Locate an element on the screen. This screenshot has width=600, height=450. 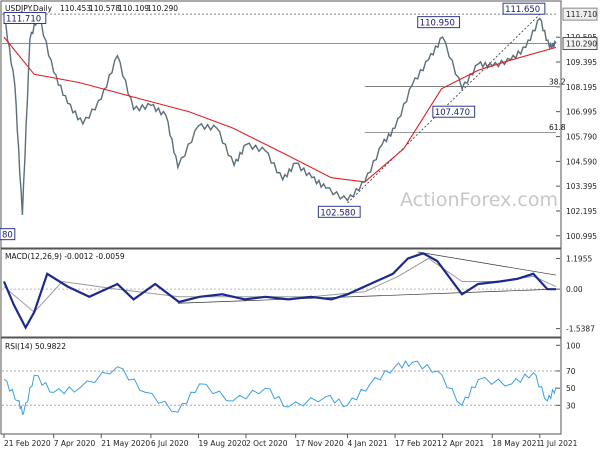
macd-tick-label: -1.5387 is located at coordinates (580, 329).